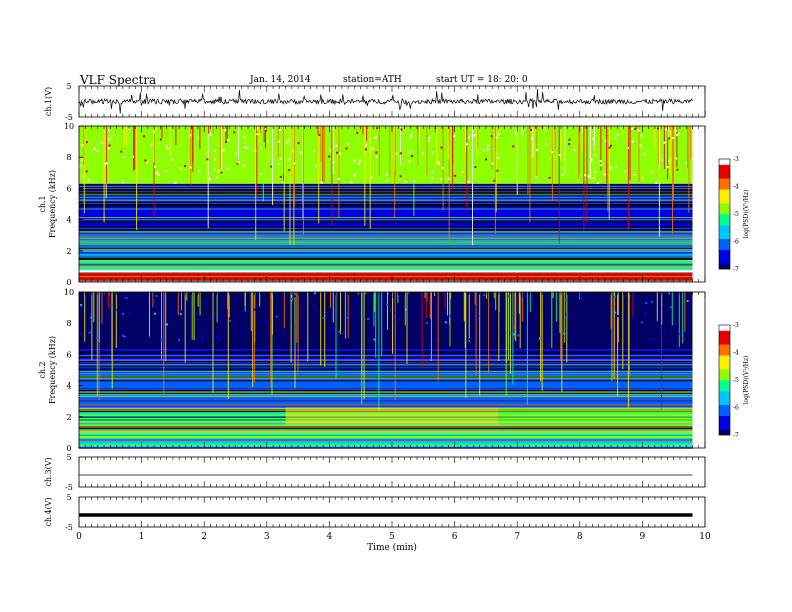  Describe the element at coordinates (142, 537) in the screenshot. I see `x-tick-label: 1` at that location.